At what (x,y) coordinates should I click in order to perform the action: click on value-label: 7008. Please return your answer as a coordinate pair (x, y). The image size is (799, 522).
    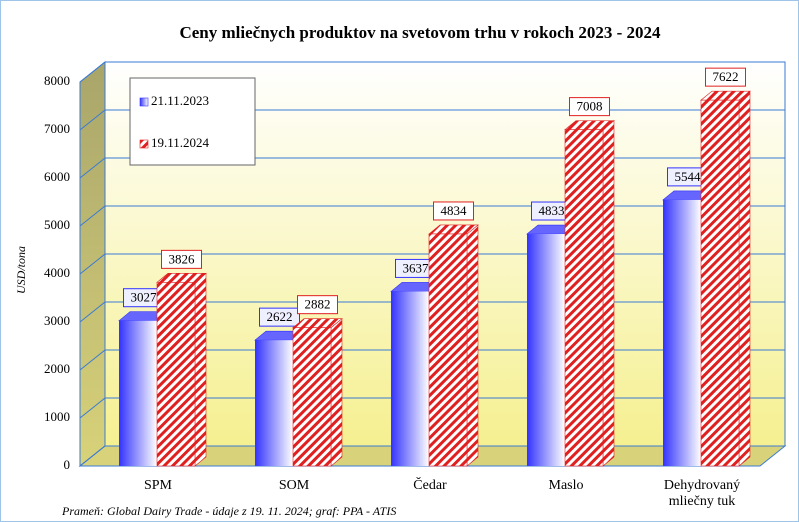
    Looking at the image, I should click on (590, 106).